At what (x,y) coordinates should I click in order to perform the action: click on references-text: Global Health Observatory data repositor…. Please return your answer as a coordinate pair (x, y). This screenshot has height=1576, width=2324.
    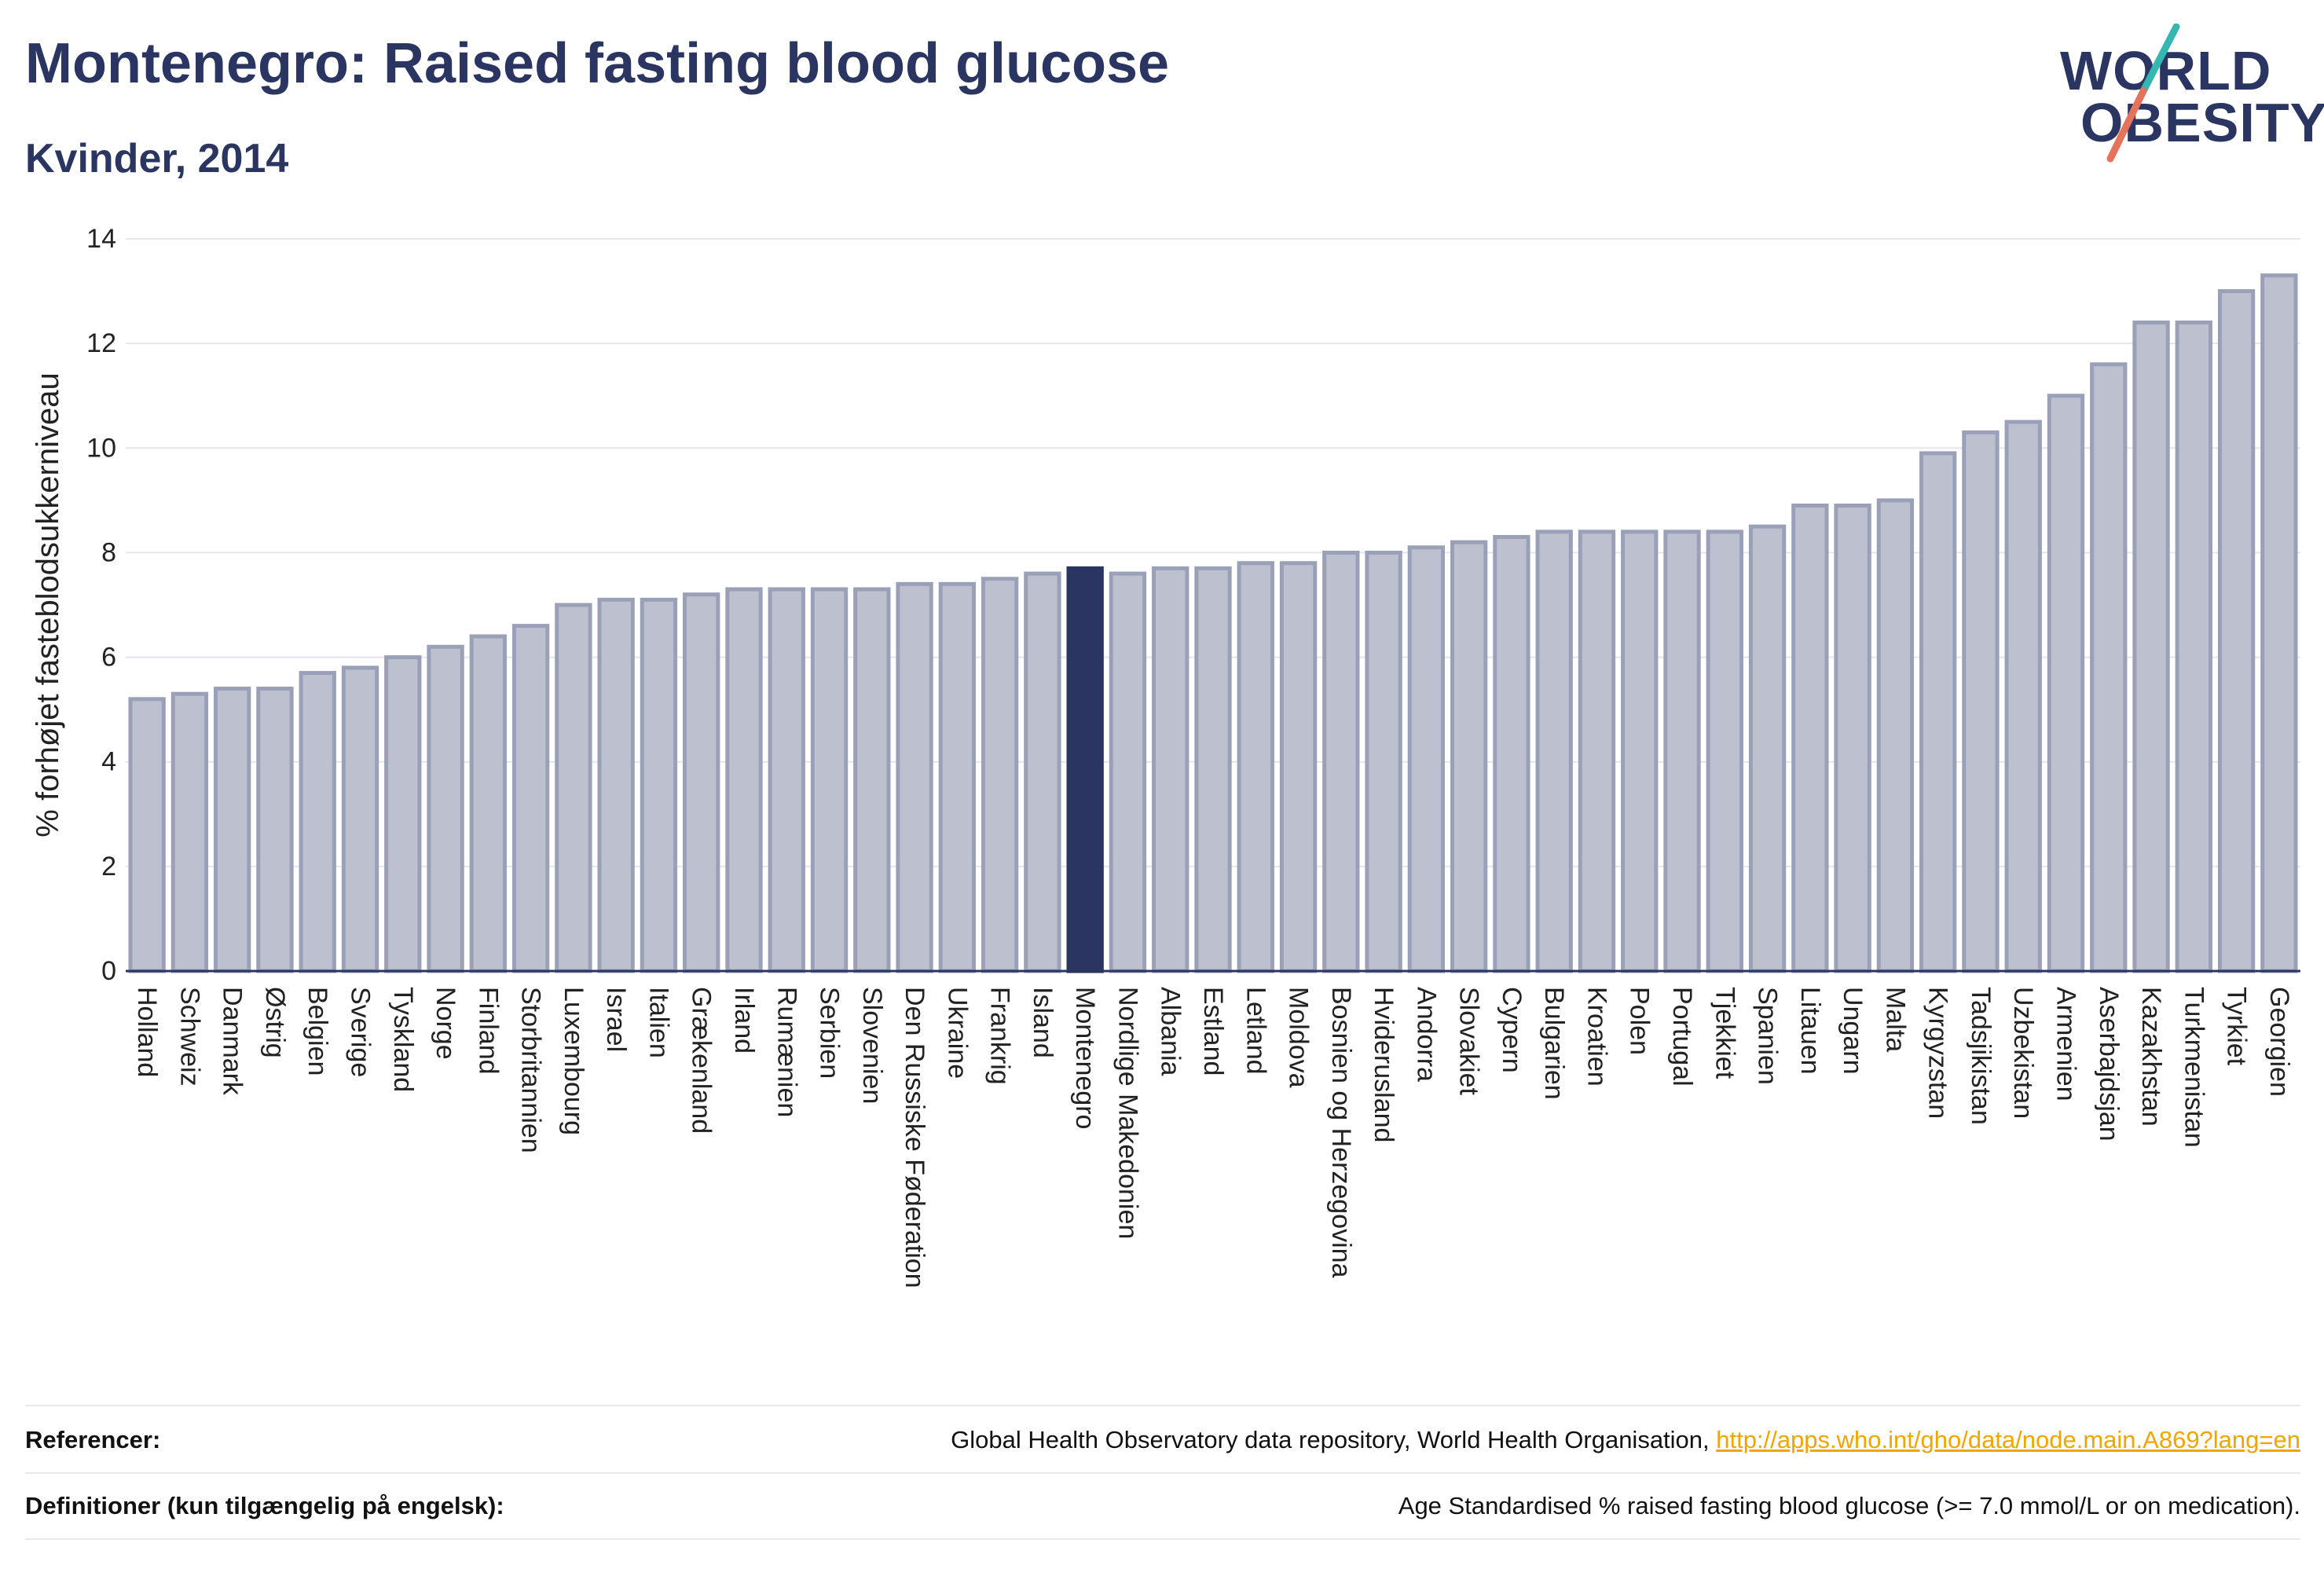
    Looking at the image, I should click on (1330, 1439).